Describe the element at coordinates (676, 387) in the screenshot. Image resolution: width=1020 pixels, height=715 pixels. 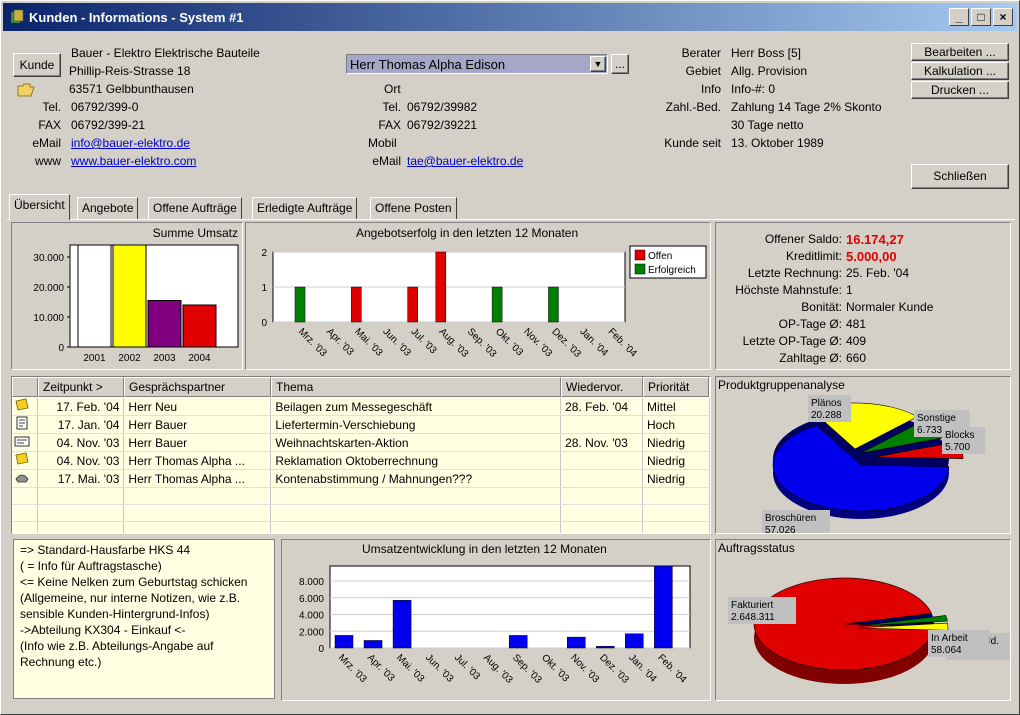
I see `table-header-prioritaet: Priorität` at that location.